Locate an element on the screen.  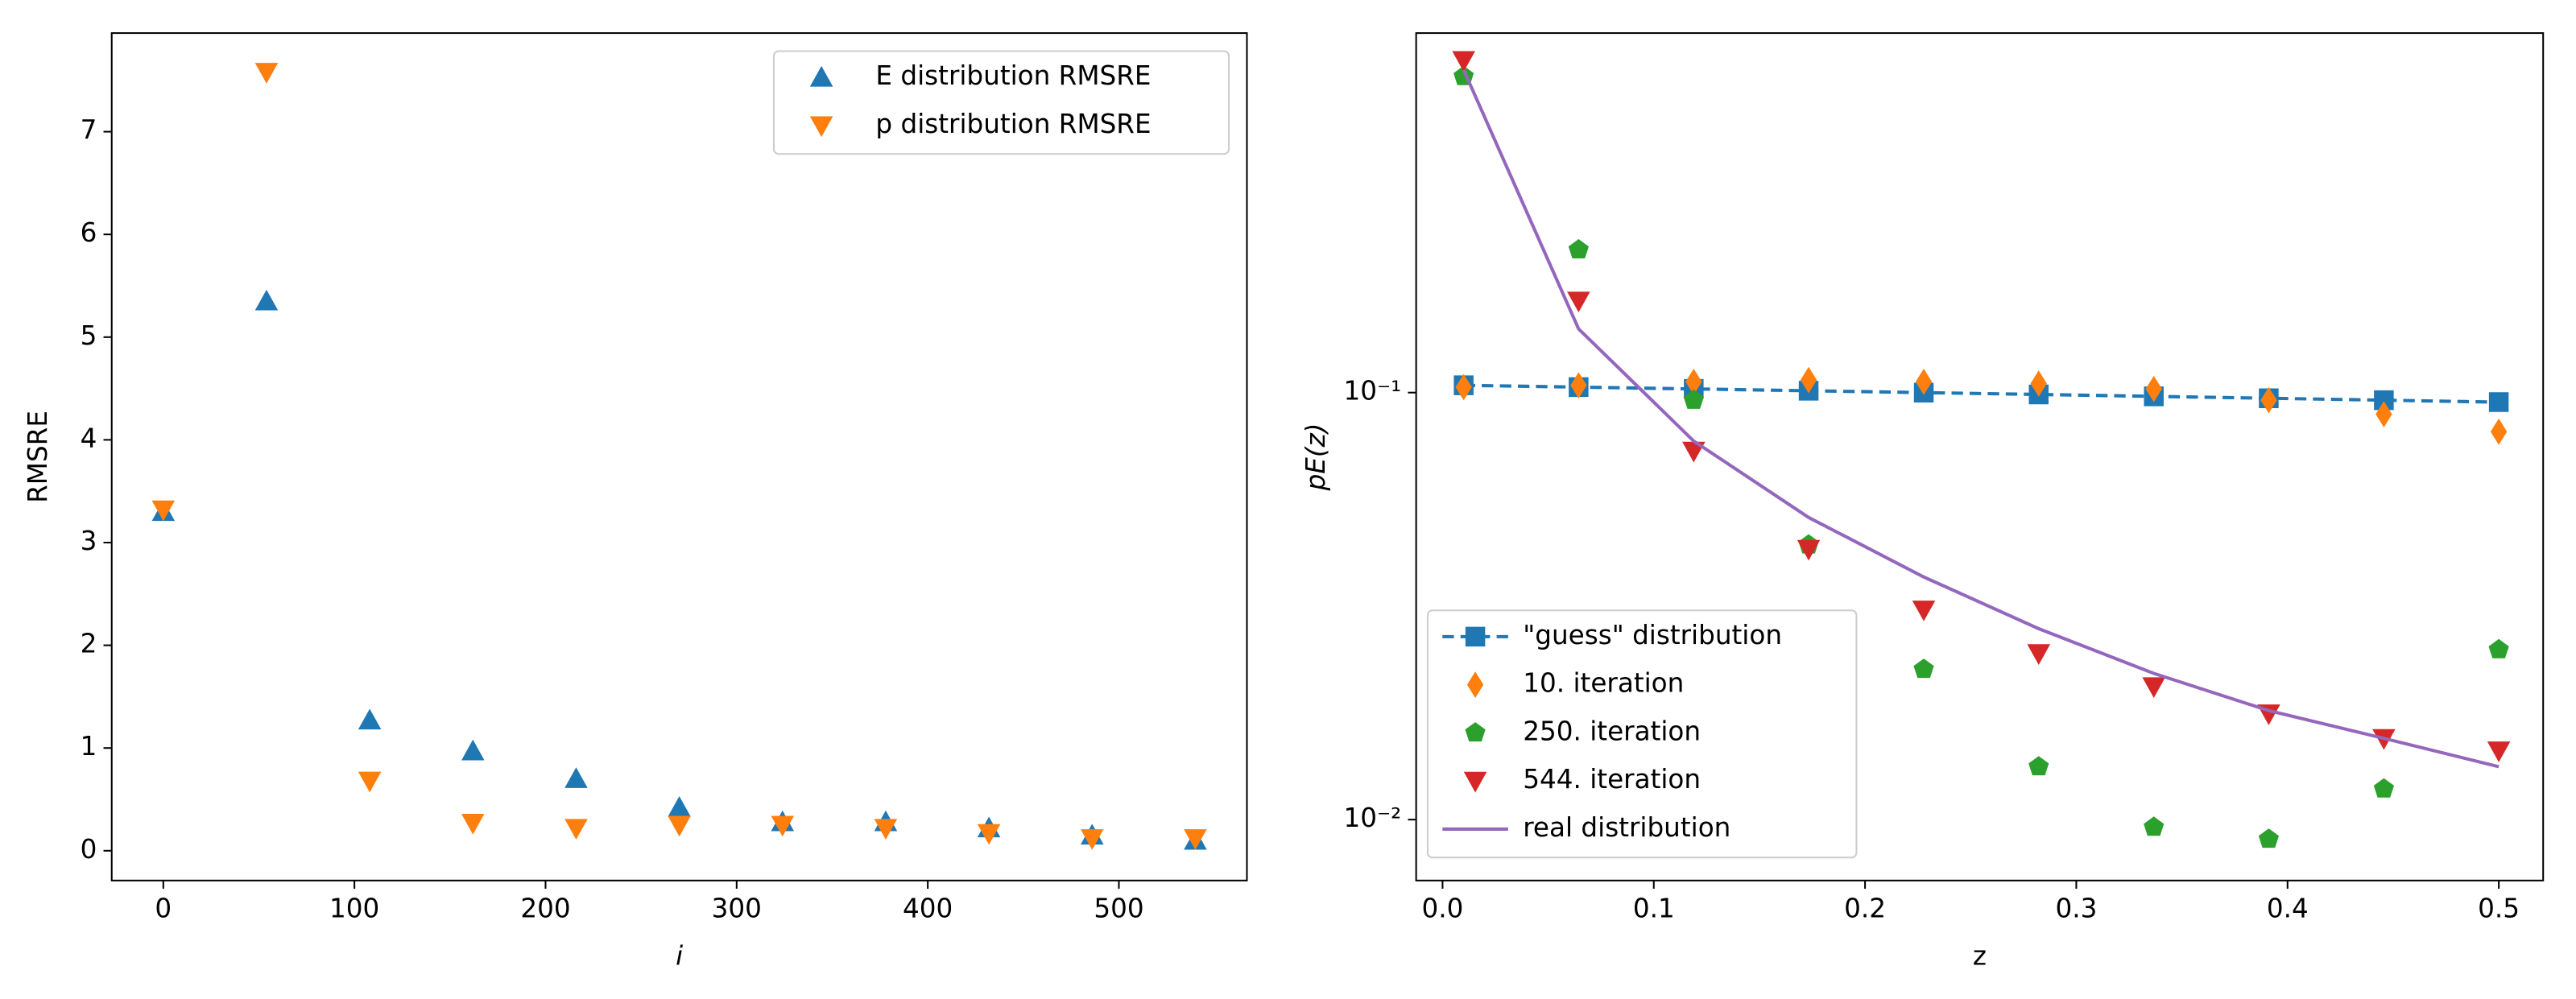
y-tick-label: 4 is located at coordinates (89, 438).